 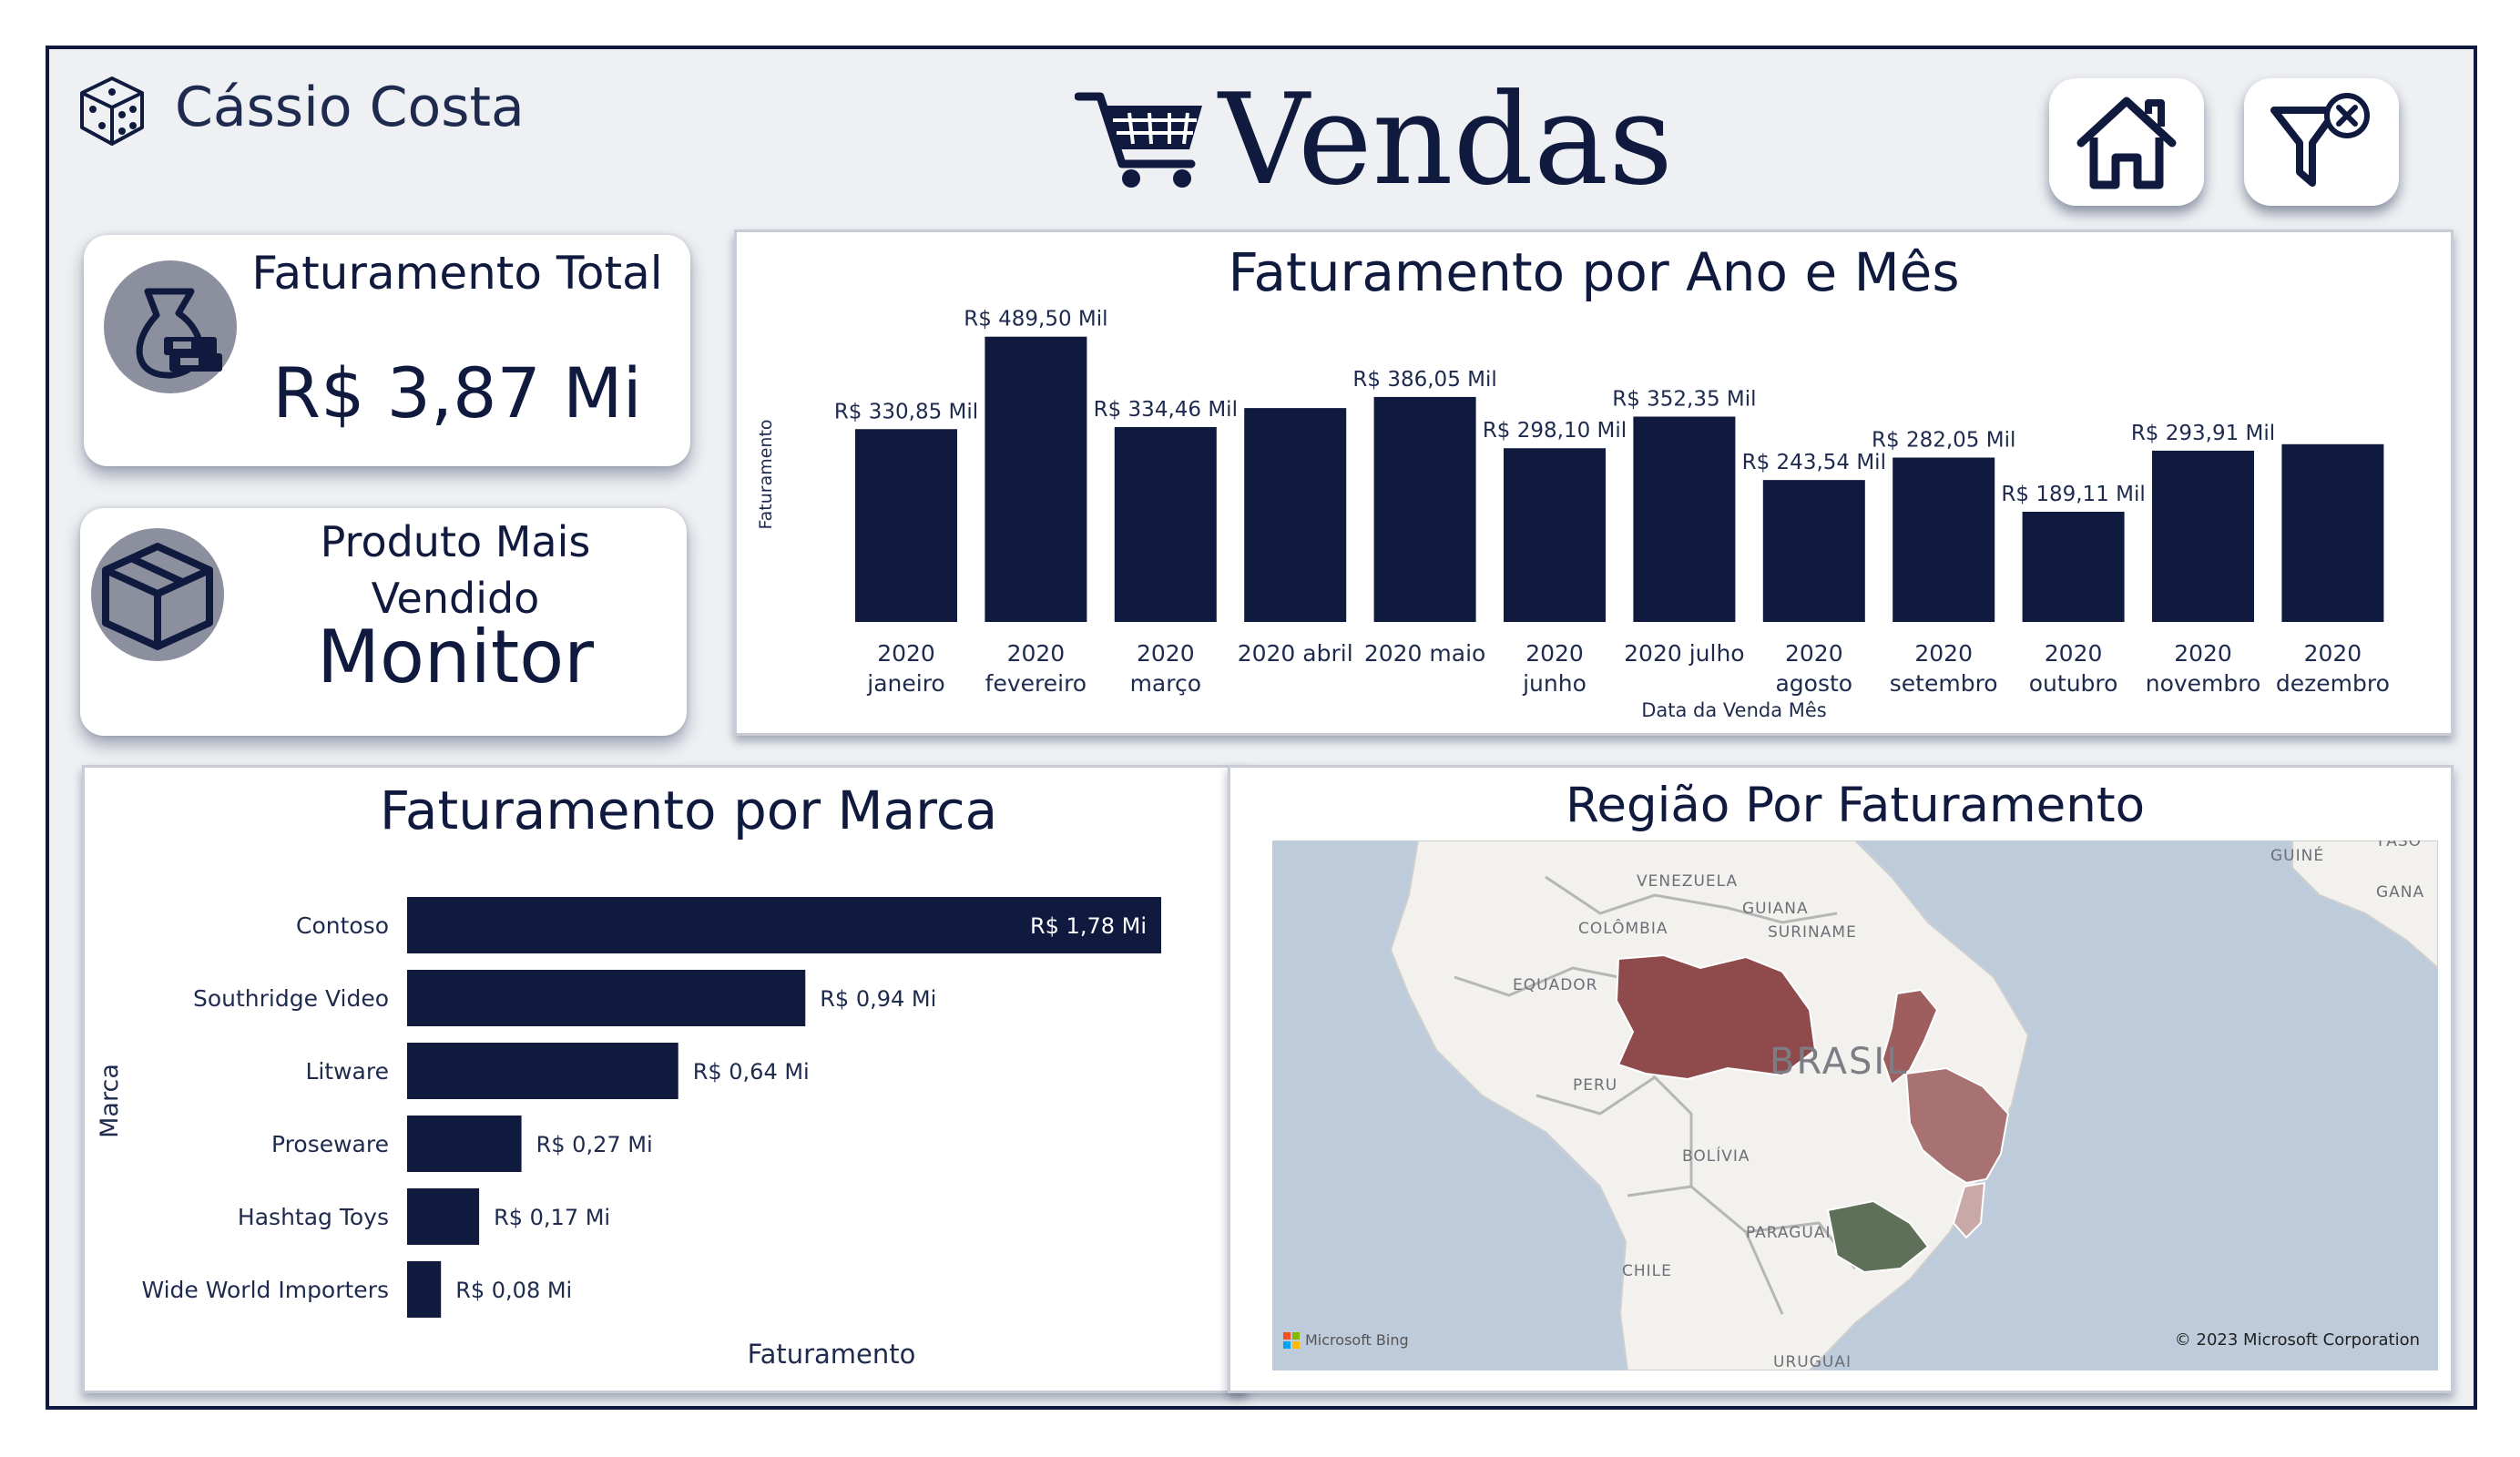 I want to click on kpi-total-revenue-label: Faturamento Total, so click(x=457, y=273).